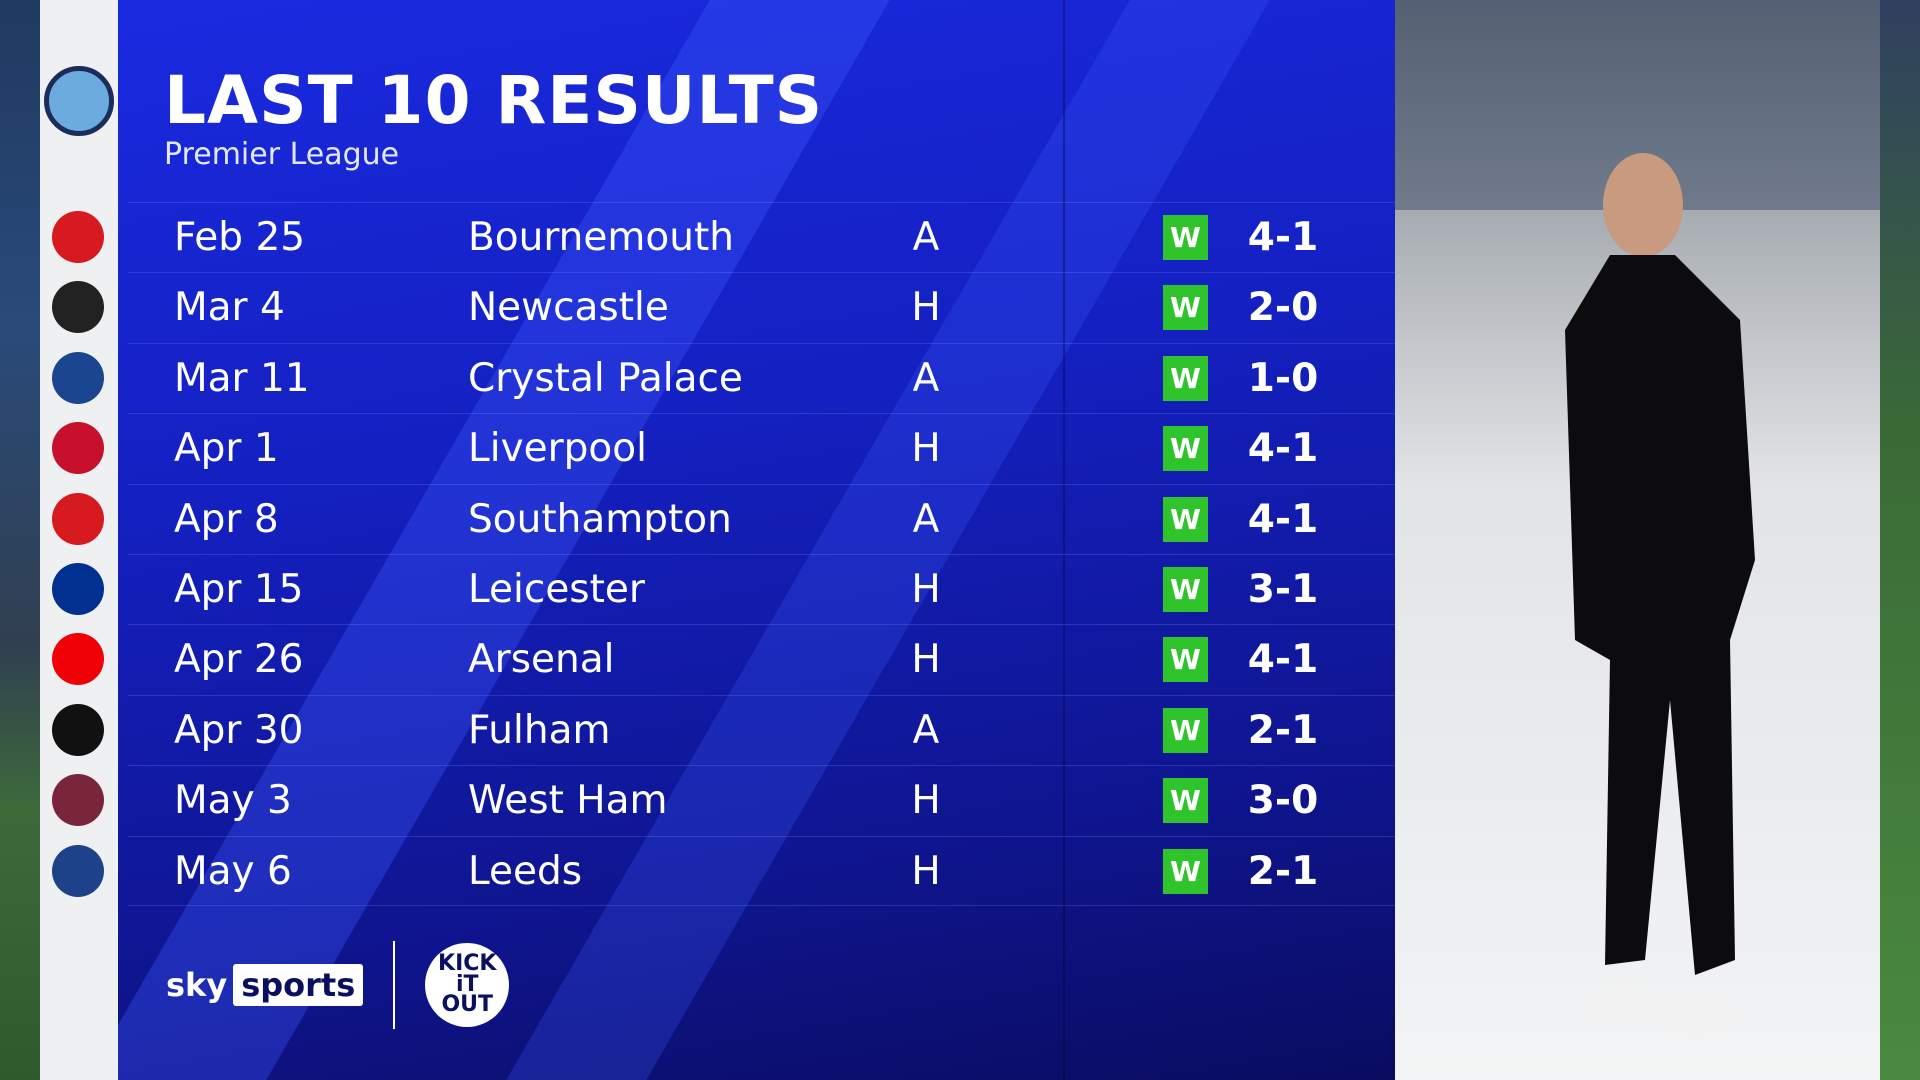 Image resolution: width=1920 pixels, height=1080 pixels. Describe the element at coordinates (556, 589) in the screenshot. I see `opponent-name: Leicester` at that location.